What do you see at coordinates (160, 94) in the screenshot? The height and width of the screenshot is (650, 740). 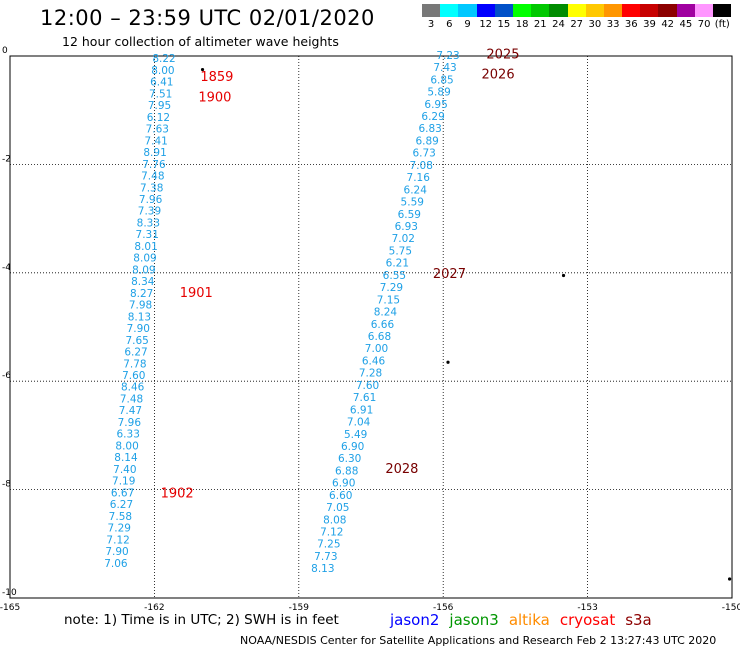 I see `wave-height-value: 7.51` at bounding box center [160, 94].